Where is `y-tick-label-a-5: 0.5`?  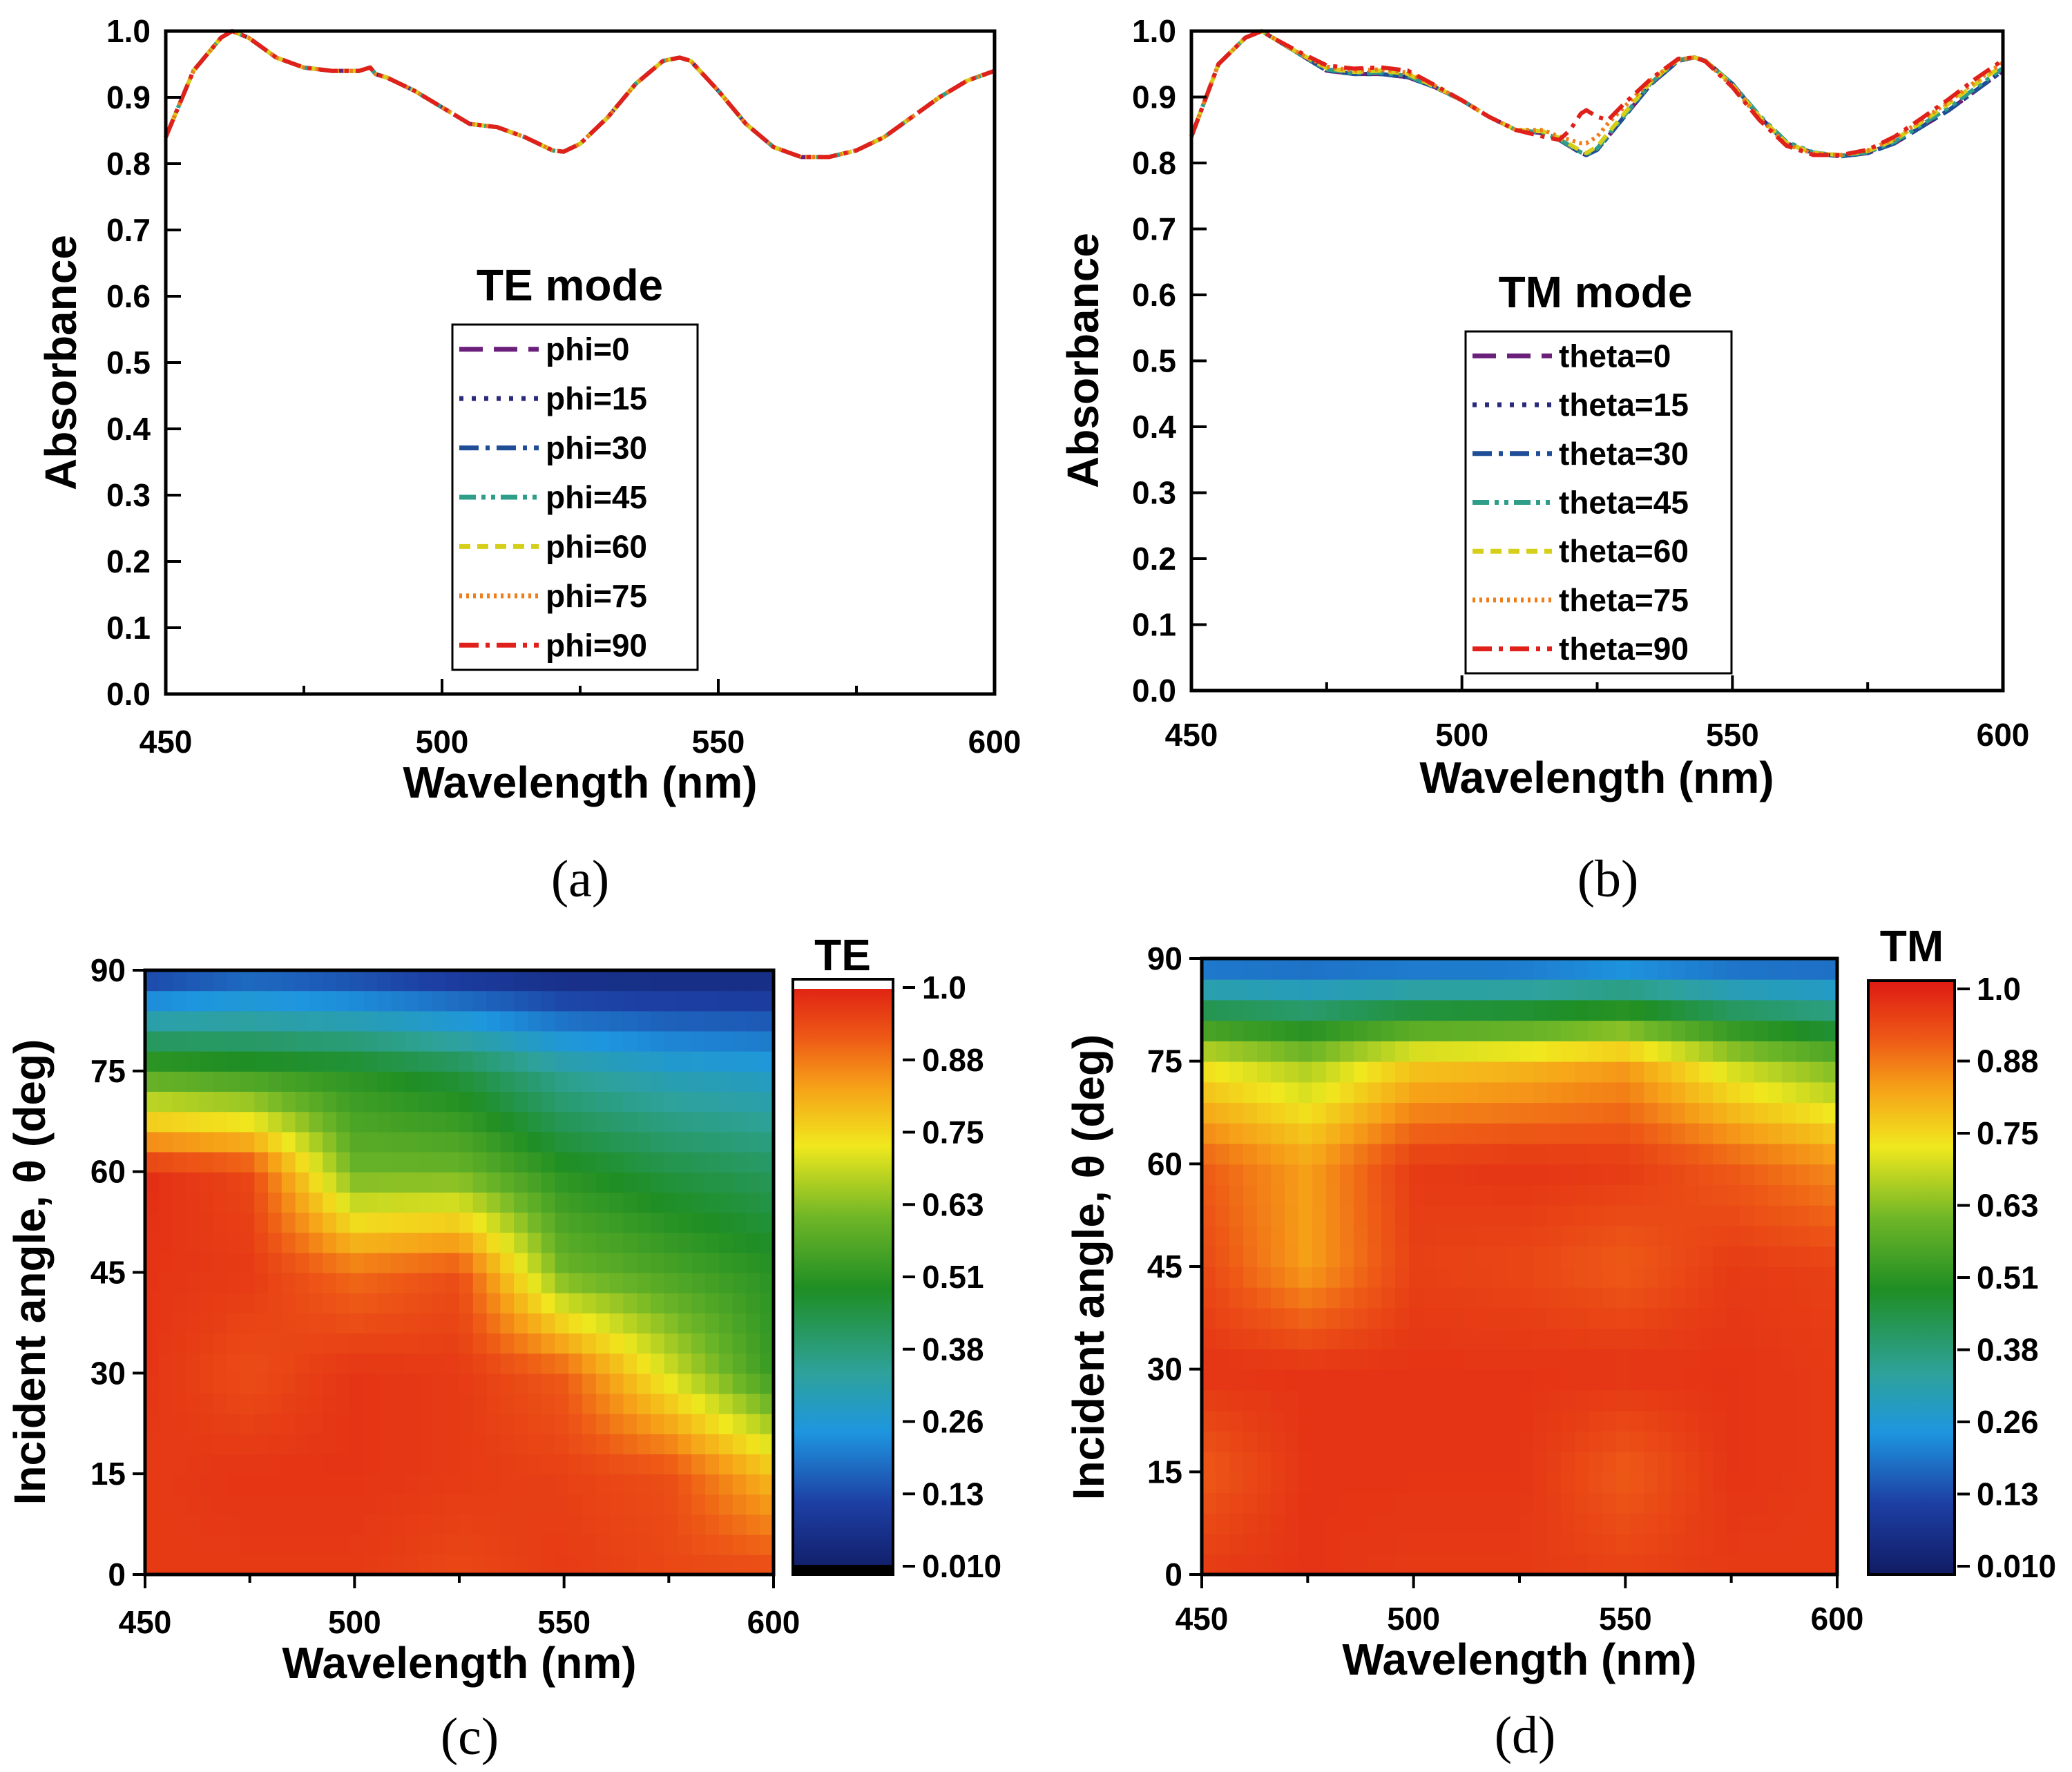 y-tick-label-a-5: 0.5 is located at coordinates (128, 363).